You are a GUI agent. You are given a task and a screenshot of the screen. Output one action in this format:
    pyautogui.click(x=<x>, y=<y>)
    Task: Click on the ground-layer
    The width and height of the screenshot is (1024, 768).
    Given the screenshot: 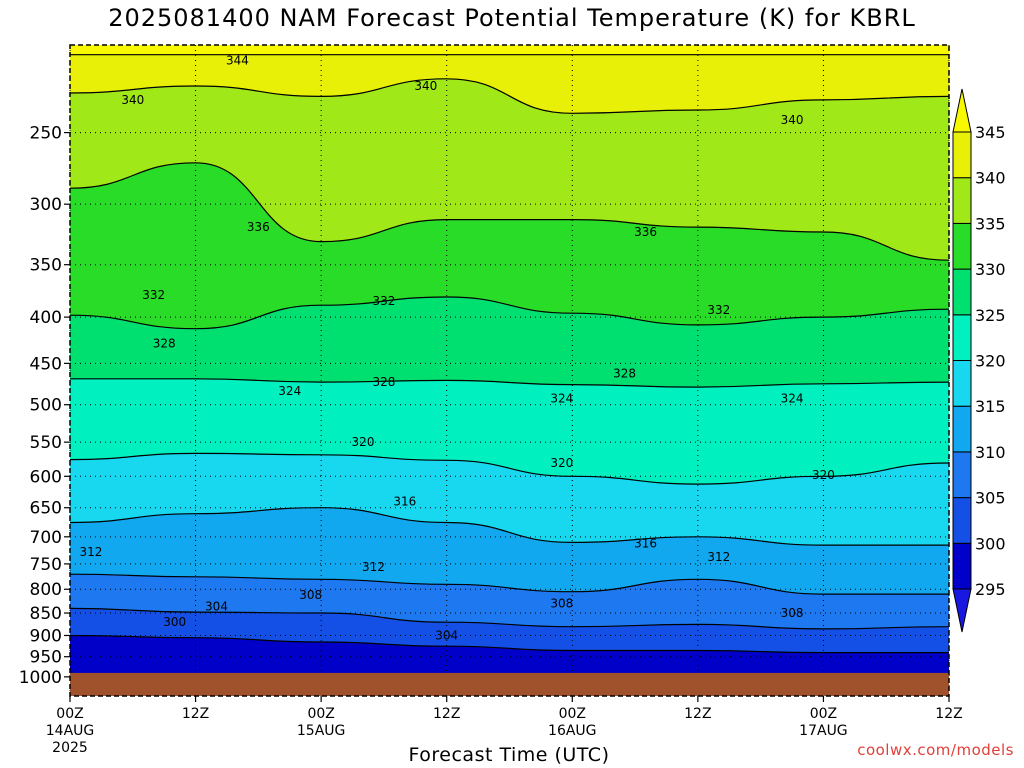 What is the action you would take?
    pyautogui.click(x=509, y=684)
    